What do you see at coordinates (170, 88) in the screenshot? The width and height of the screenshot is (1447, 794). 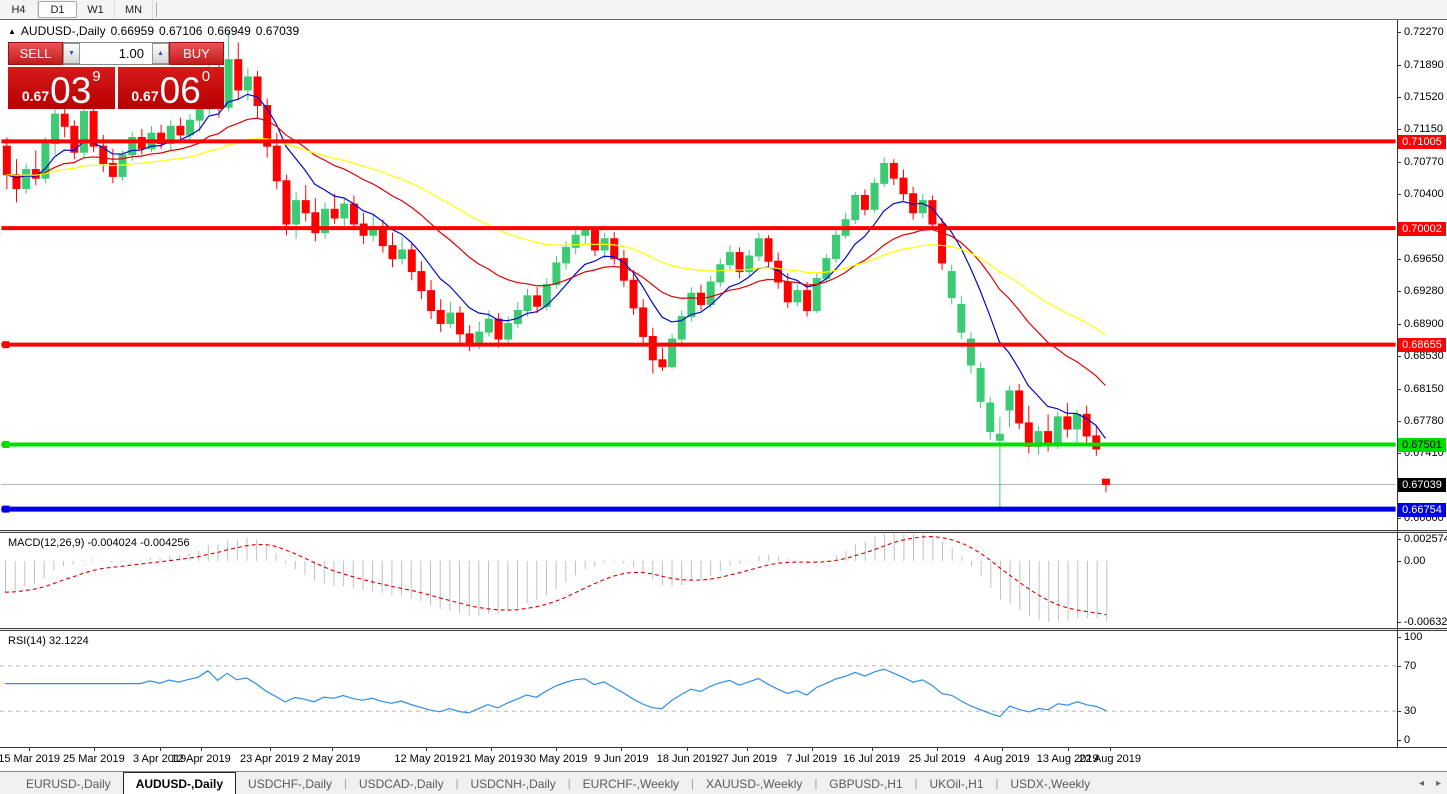 I see `ask-price-box: 0.67 06 0` at bounding box center [170, 88].